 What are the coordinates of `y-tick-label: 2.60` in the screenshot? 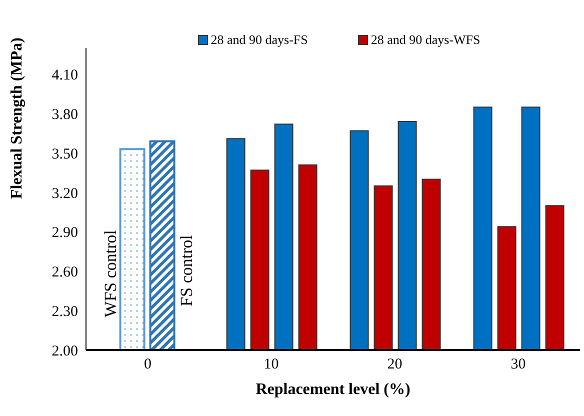 It's located at (65, 272).